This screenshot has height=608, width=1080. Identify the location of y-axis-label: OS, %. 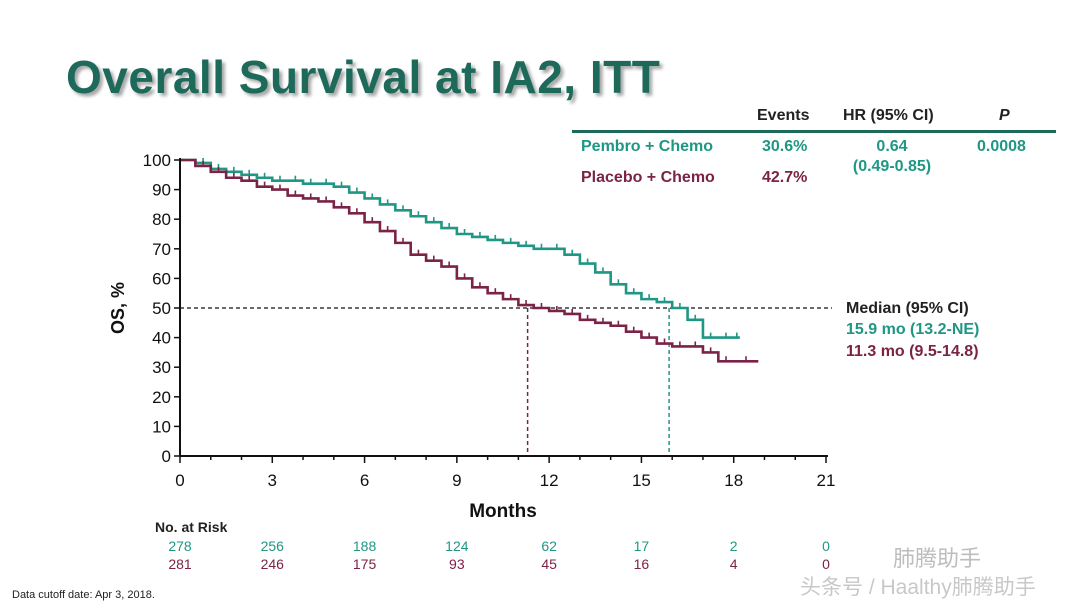
(118, 308).